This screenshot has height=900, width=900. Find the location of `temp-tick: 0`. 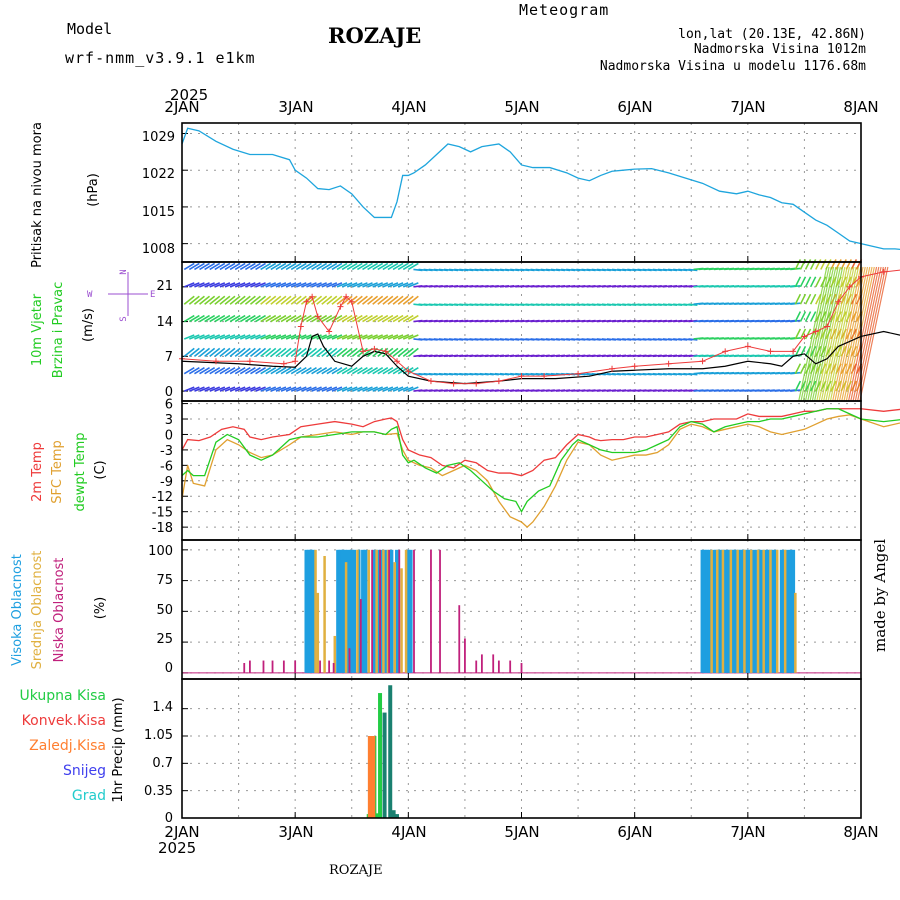

temp-tick: 0 is located at coordinates (169, 435).